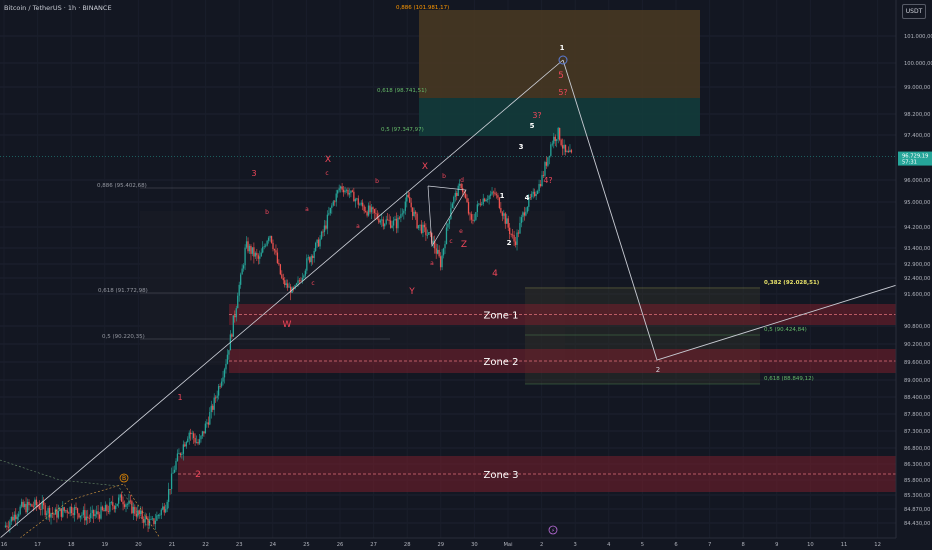 Image resolution: width=932 pixels, height=550 pixels. I want to click on x-tick-label: 19, so click(104, 545).